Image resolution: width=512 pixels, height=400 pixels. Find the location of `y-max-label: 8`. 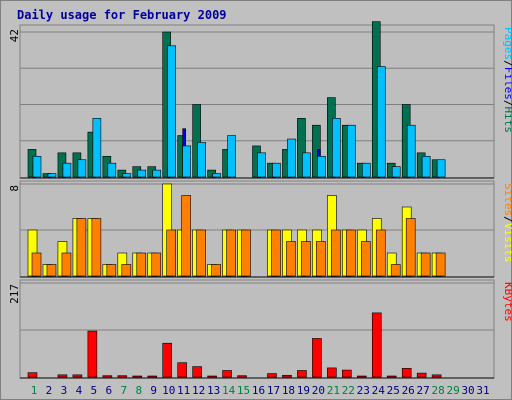

y-max-label: 8 is located at coordinates (14, 188).